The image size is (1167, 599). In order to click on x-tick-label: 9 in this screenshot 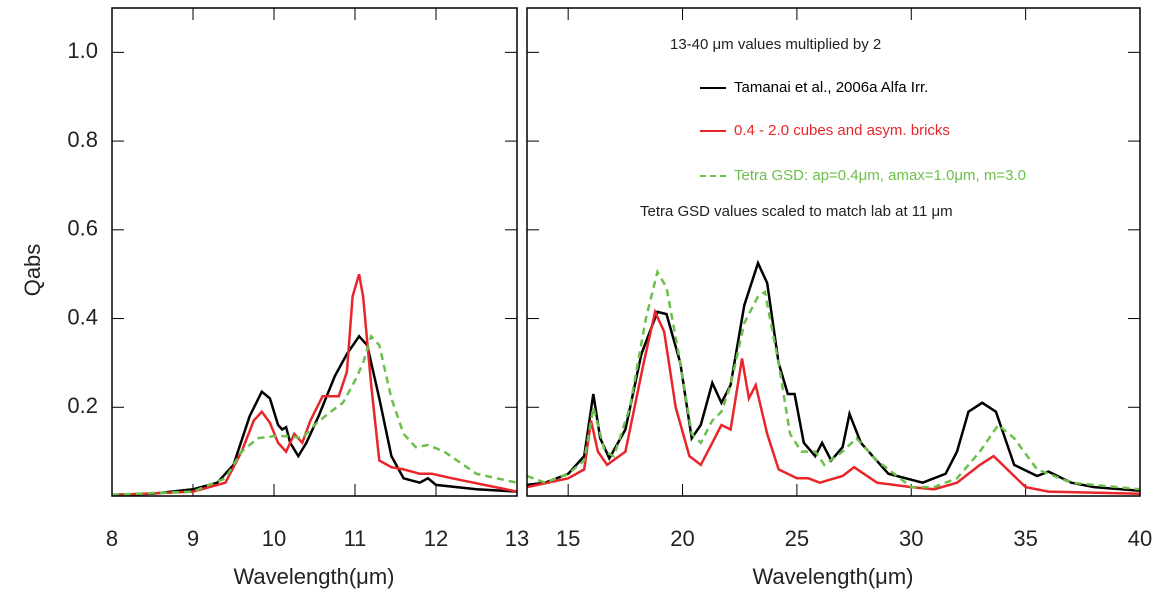, I will do `click(193, 538)`.